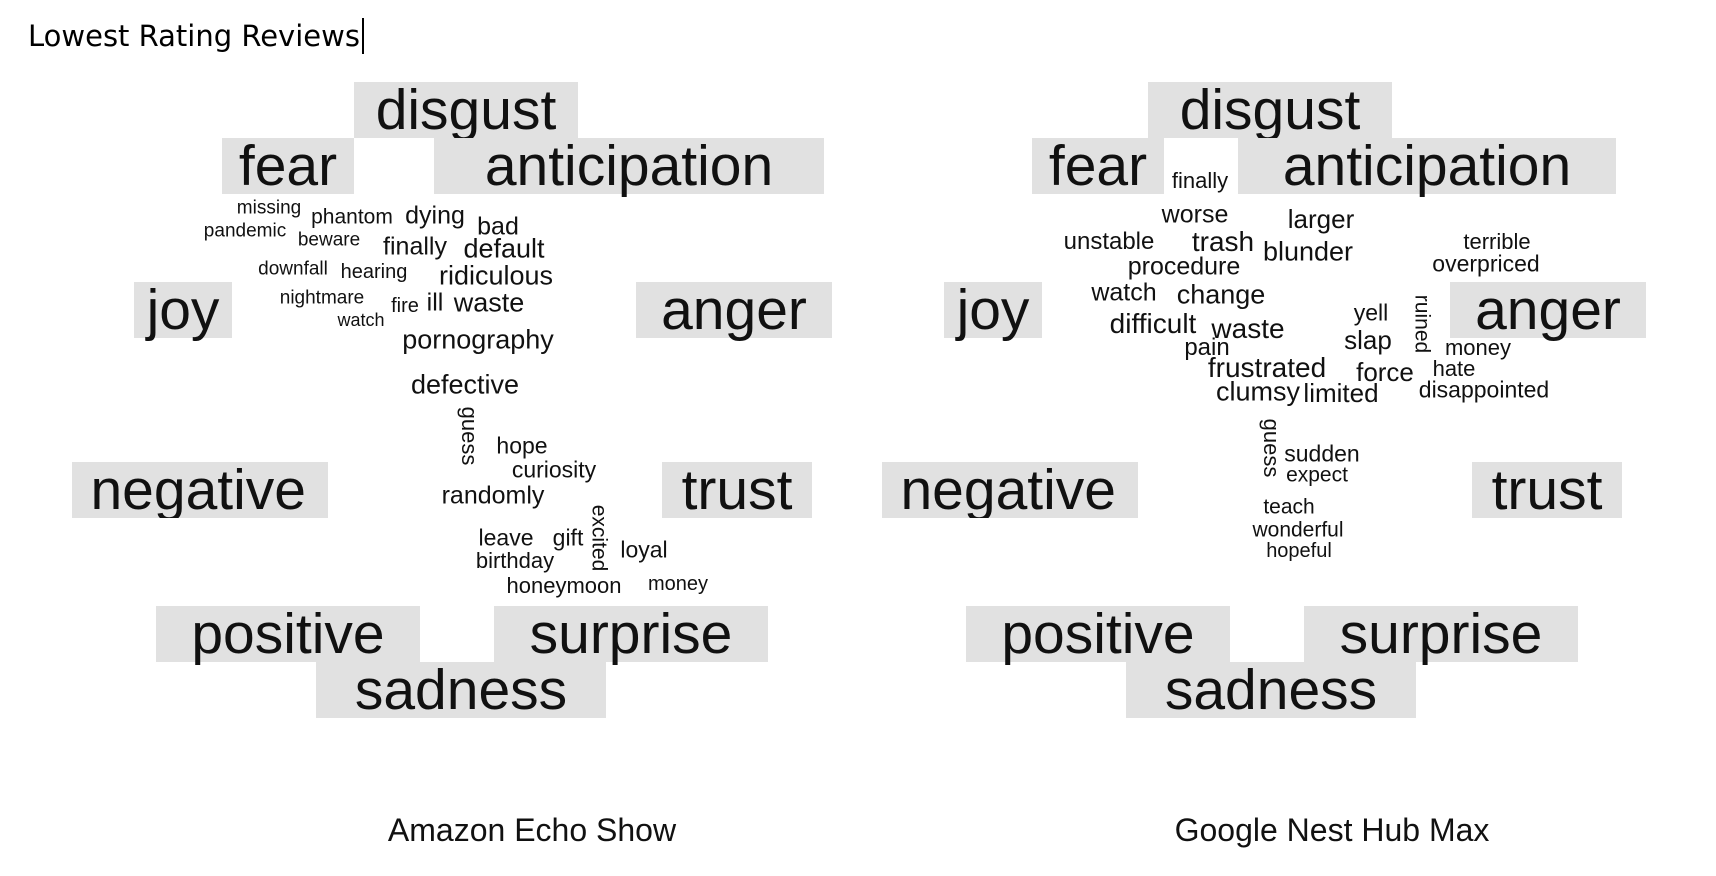 The width and height of the screenshot is (1716, 876). I want to click on word: frustrated, so click(1267, 367).